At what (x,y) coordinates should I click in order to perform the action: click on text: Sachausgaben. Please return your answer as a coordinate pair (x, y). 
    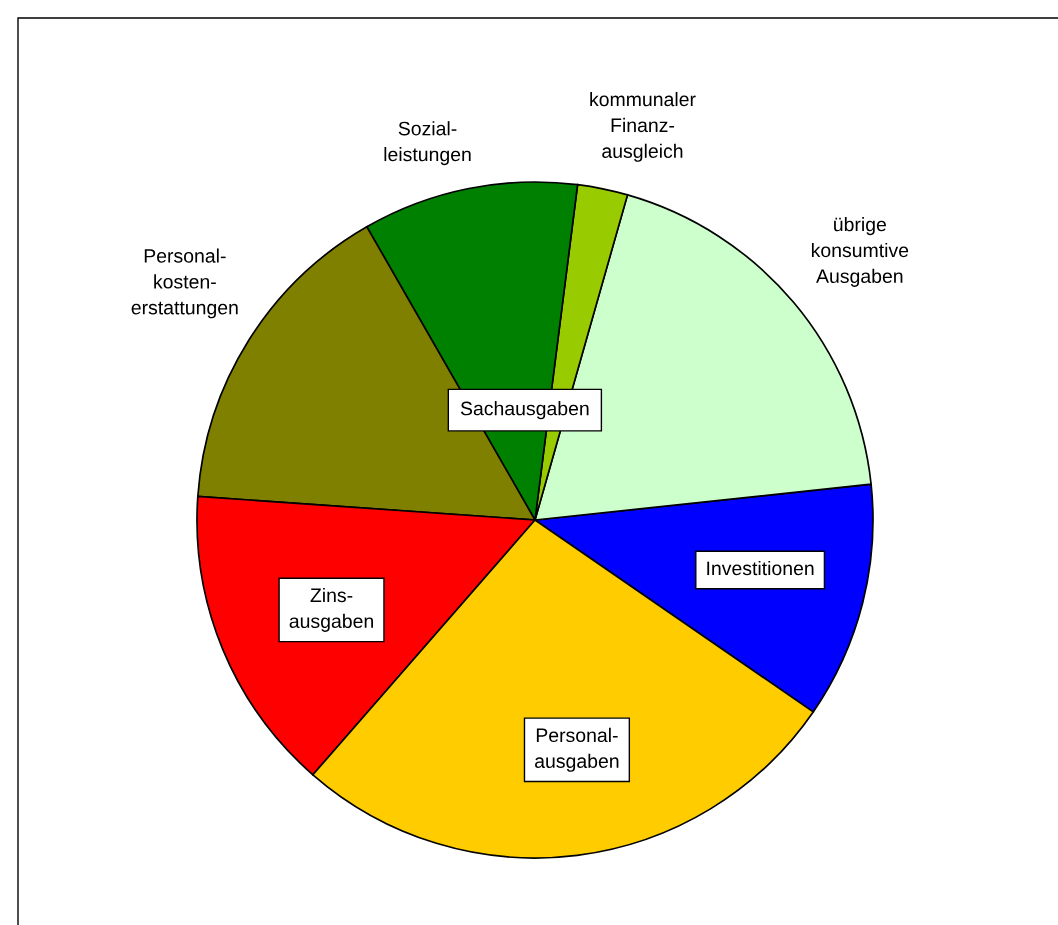
    Looking at the image, I should click on (524, 410).